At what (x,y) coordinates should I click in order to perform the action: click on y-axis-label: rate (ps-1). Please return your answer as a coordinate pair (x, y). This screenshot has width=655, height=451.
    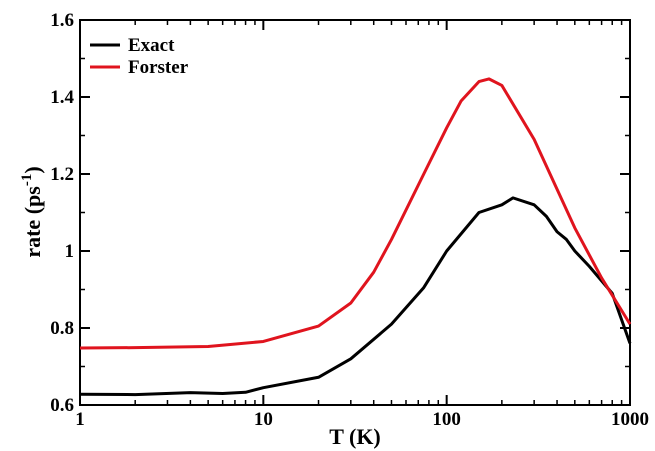
    Looking at the image, I should click on (32, 211).